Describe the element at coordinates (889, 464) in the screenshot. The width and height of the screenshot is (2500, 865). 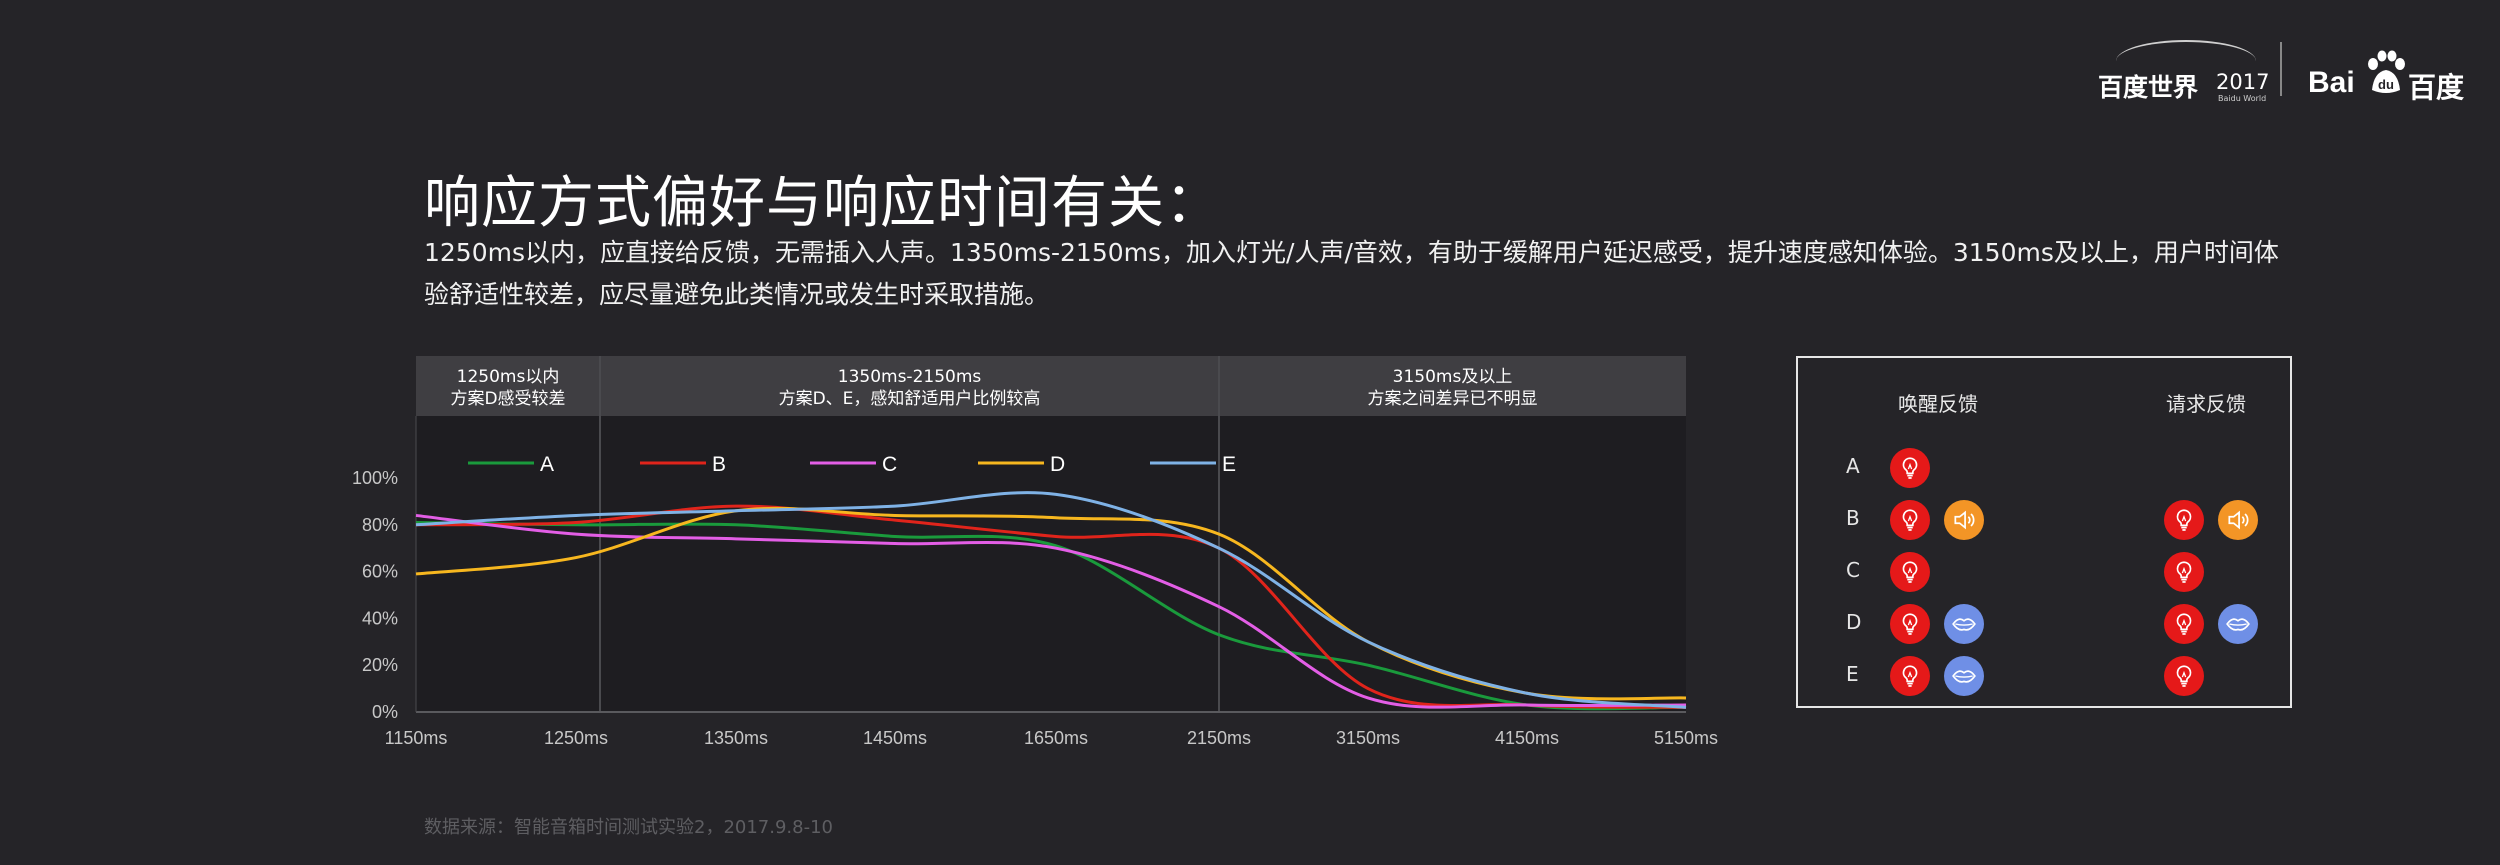
I see `legend-label-c: C` at that location.